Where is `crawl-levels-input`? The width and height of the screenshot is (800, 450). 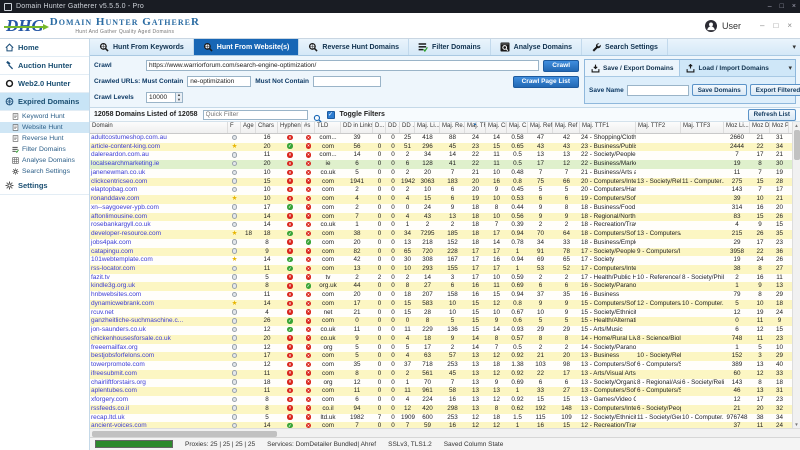 crawl-levels-input is located at coordinates (161, 97).